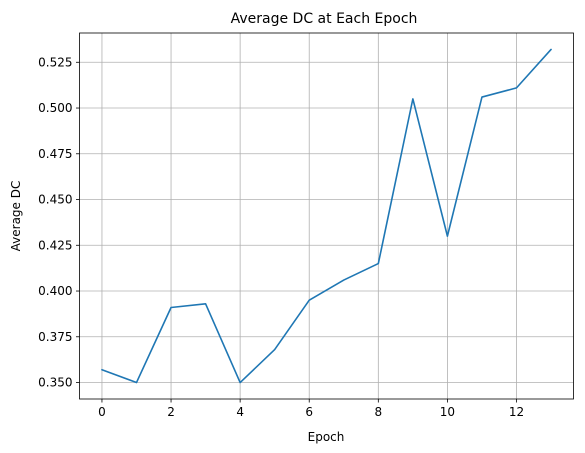  I want to click on x-tick-label: 2, so click(171, 412).